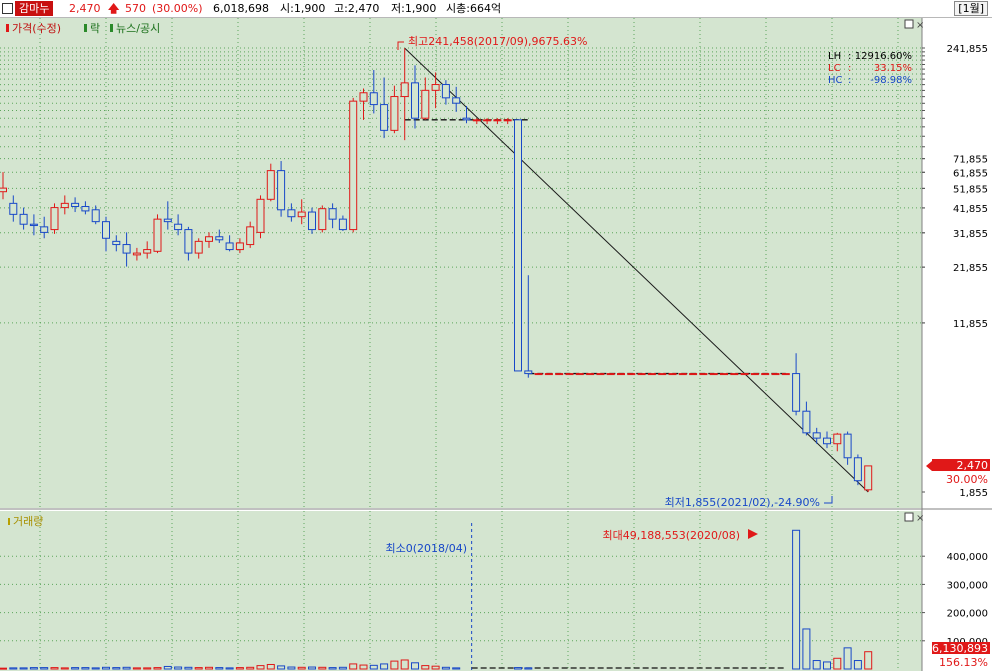  What do you see at coordinates (28, 521) in the screenshot?
I see `volume-legend: 거래량` at bounding box center [28, 521].